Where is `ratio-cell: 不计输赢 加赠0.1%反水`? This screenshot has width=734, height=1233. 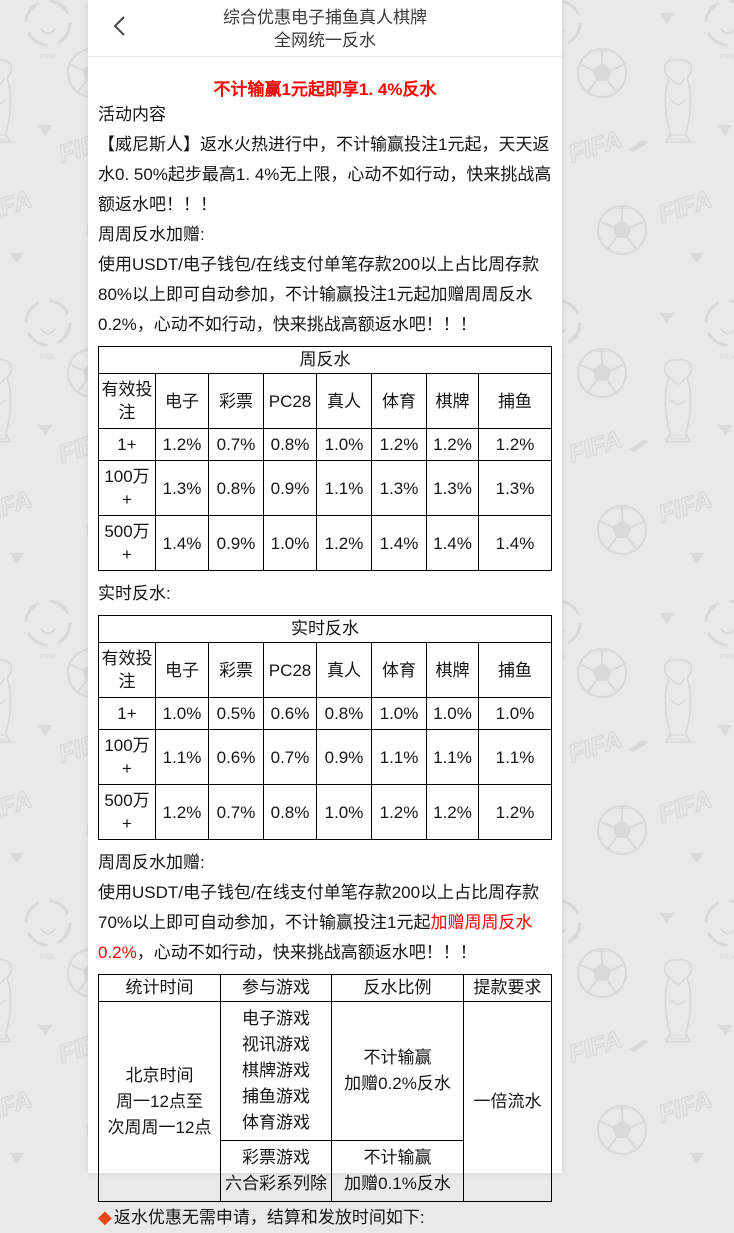 ratio-cell: 不计输赢 加赠0.1%反水 is located at coordinates (397, 1171).